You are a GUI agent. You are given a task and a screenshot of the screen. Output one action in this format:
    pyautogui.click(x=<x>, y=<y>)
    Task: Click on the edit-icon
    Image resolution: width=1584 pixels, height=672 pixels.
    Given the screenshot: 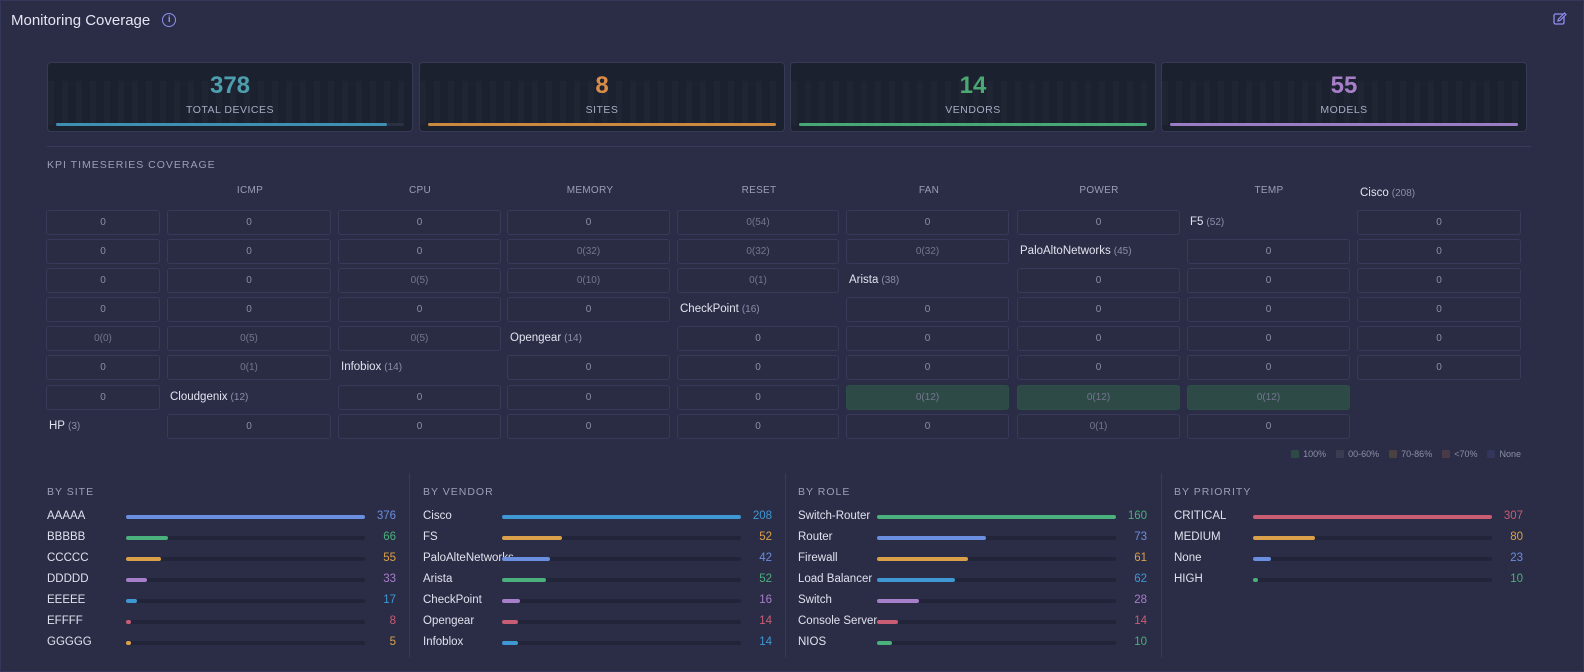 What is the action you would take?
    pyautogui.click(x=1560, y=19)
    